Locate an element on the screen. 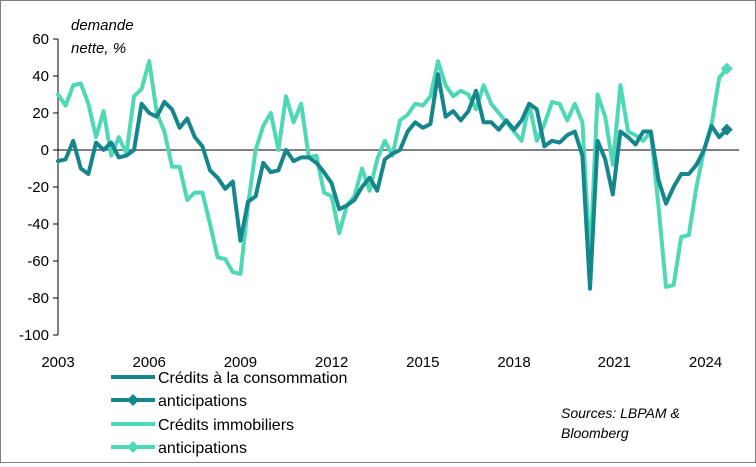 The height and width of the screenshot is (467, 756). legend-label-anticipations-immobiliers: anticipations is located at coordinates (202, 448).